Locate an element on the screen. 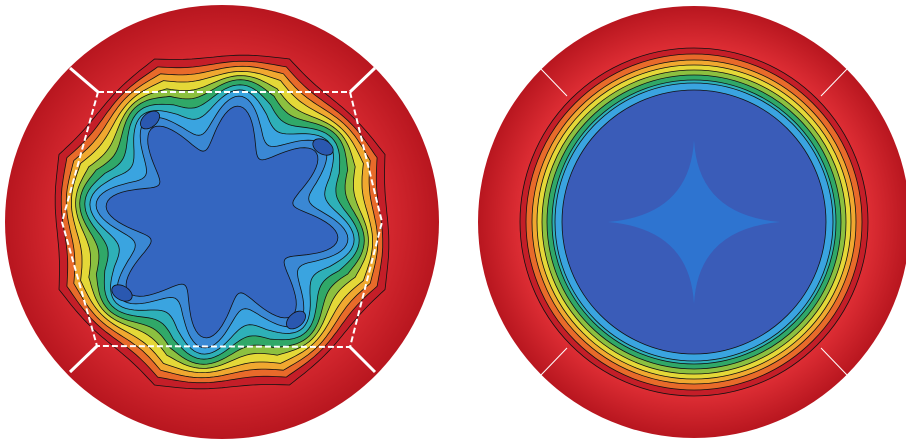  center-star is located at coordinates (694, 222).